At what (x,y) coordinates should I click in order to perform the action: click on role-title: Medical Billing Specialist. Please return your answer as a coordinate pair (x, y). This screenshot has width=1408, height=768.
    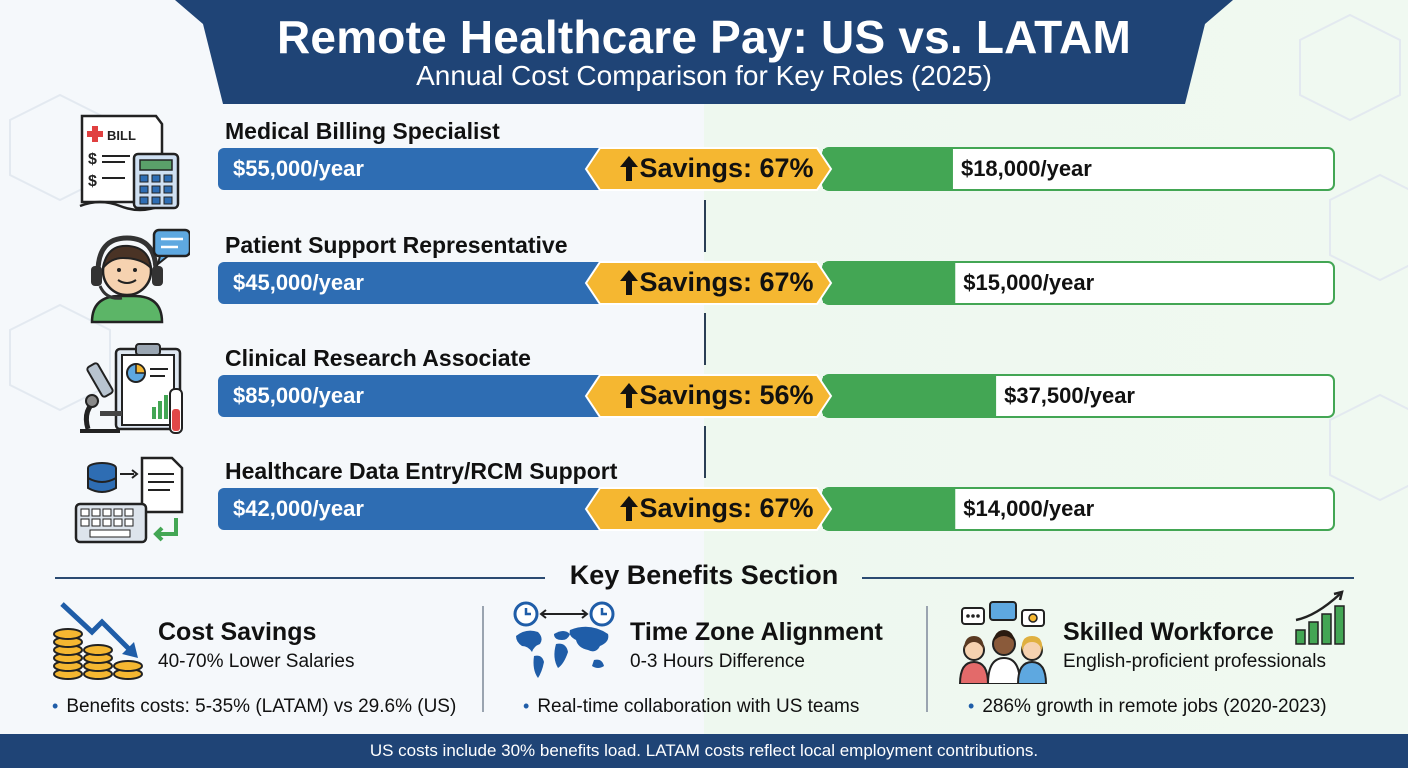
    Looking at the image, I should click on (362, 131).